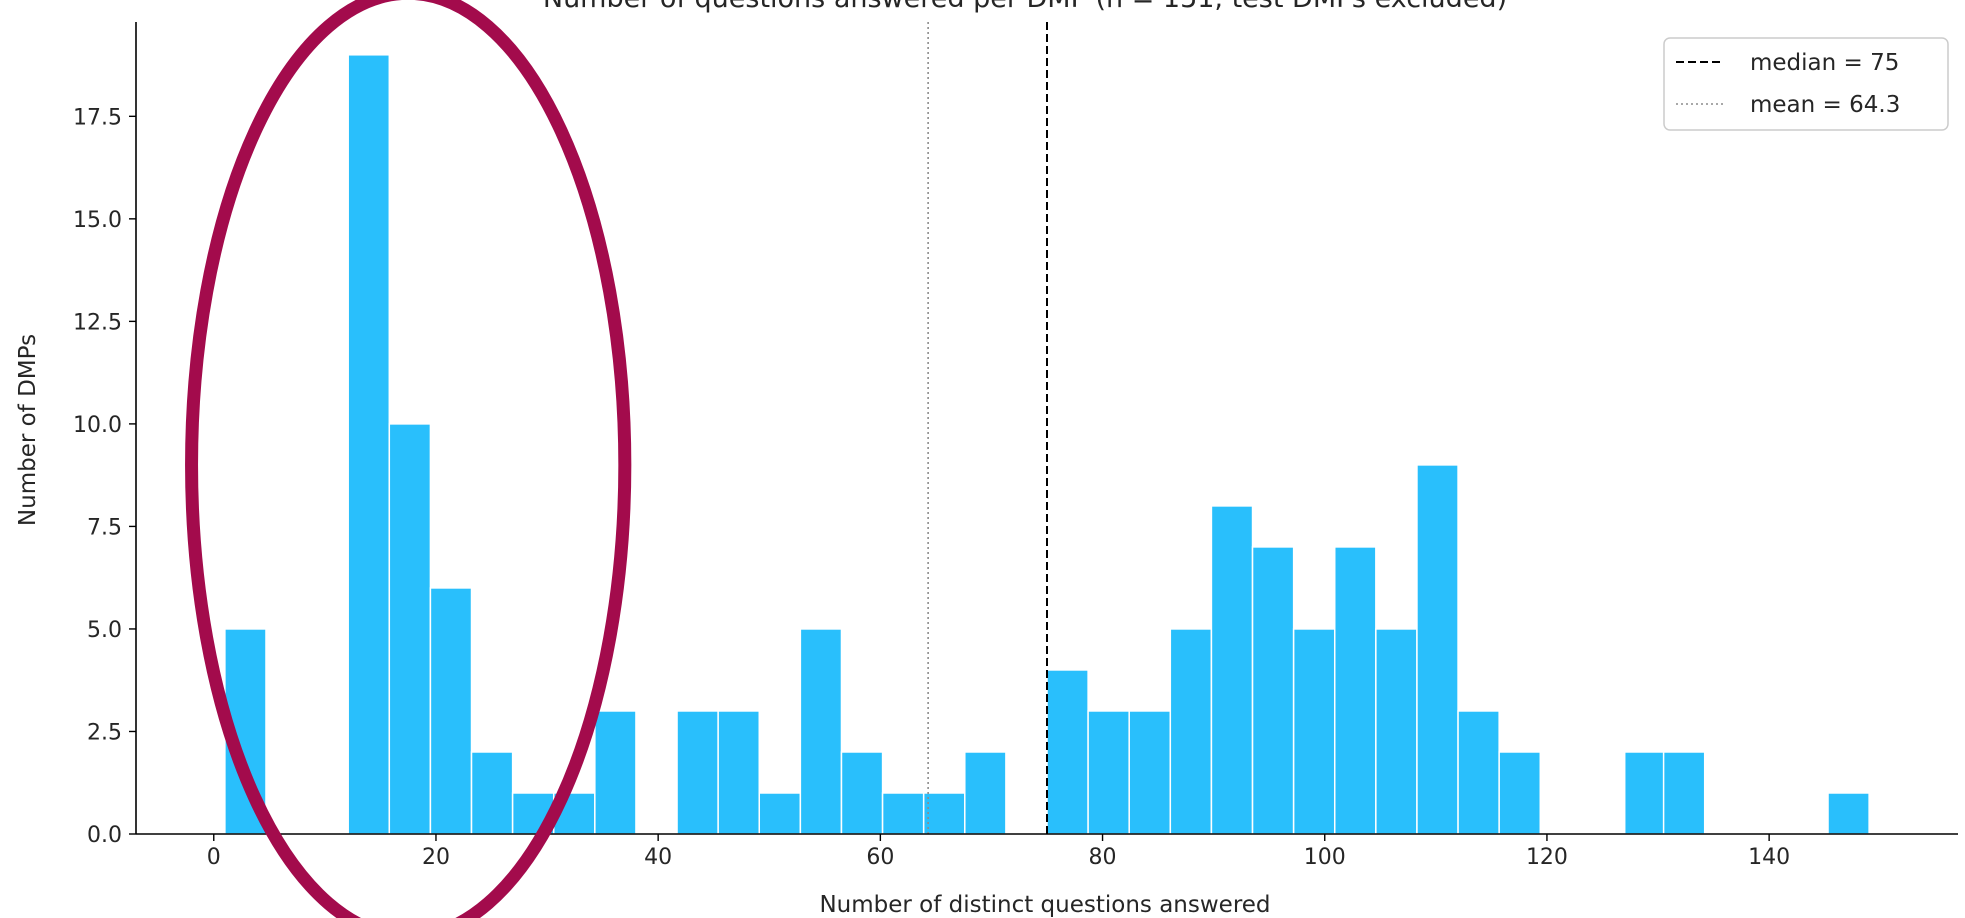 The width and height of the screenshot is (1965, 918). Describe the element at coordinates (97, 322) in the screenshot. I see `y-tick-label: 12.5` at that location.